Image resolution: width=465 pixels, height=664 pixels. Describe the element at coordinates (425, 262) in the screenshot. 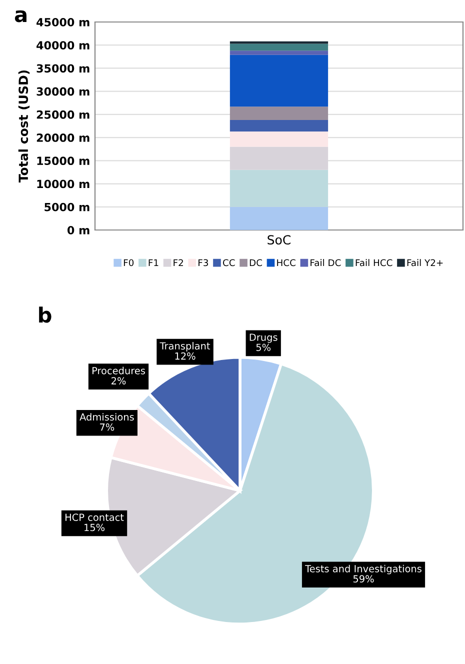

I see `legend-label: Fail Y2+` at that location.